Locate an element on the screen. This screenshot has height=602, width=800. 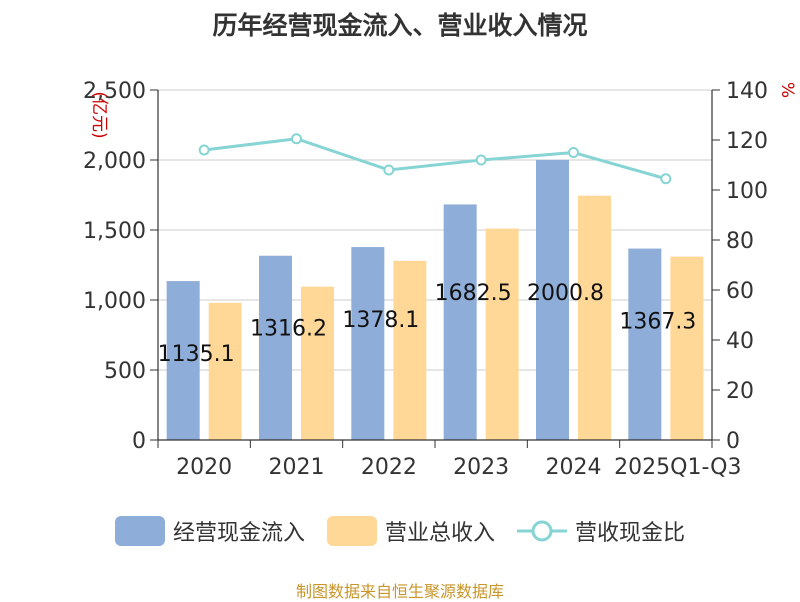
legend-item-cash-inflow: 经营现金流入 is located at coordinates (209, 531).